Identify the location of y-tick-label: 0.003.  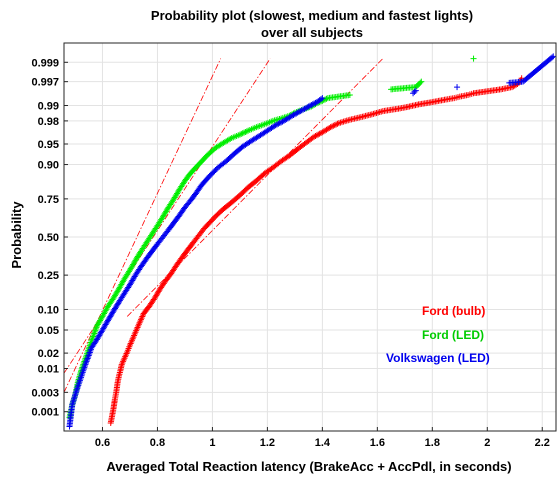
(45, 393).